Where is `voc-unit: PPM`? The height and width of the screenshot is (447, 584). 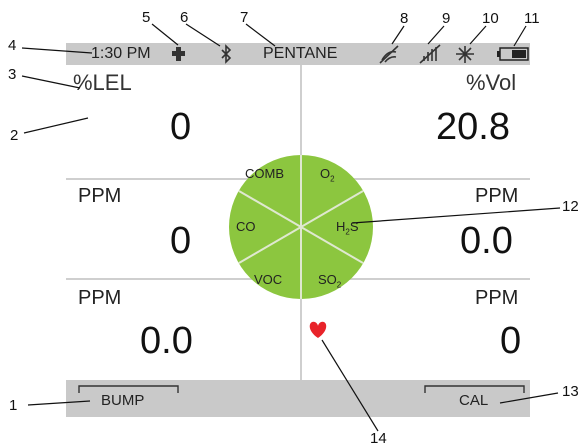
voc-unit: PPM is located at coordinates (100, 298).